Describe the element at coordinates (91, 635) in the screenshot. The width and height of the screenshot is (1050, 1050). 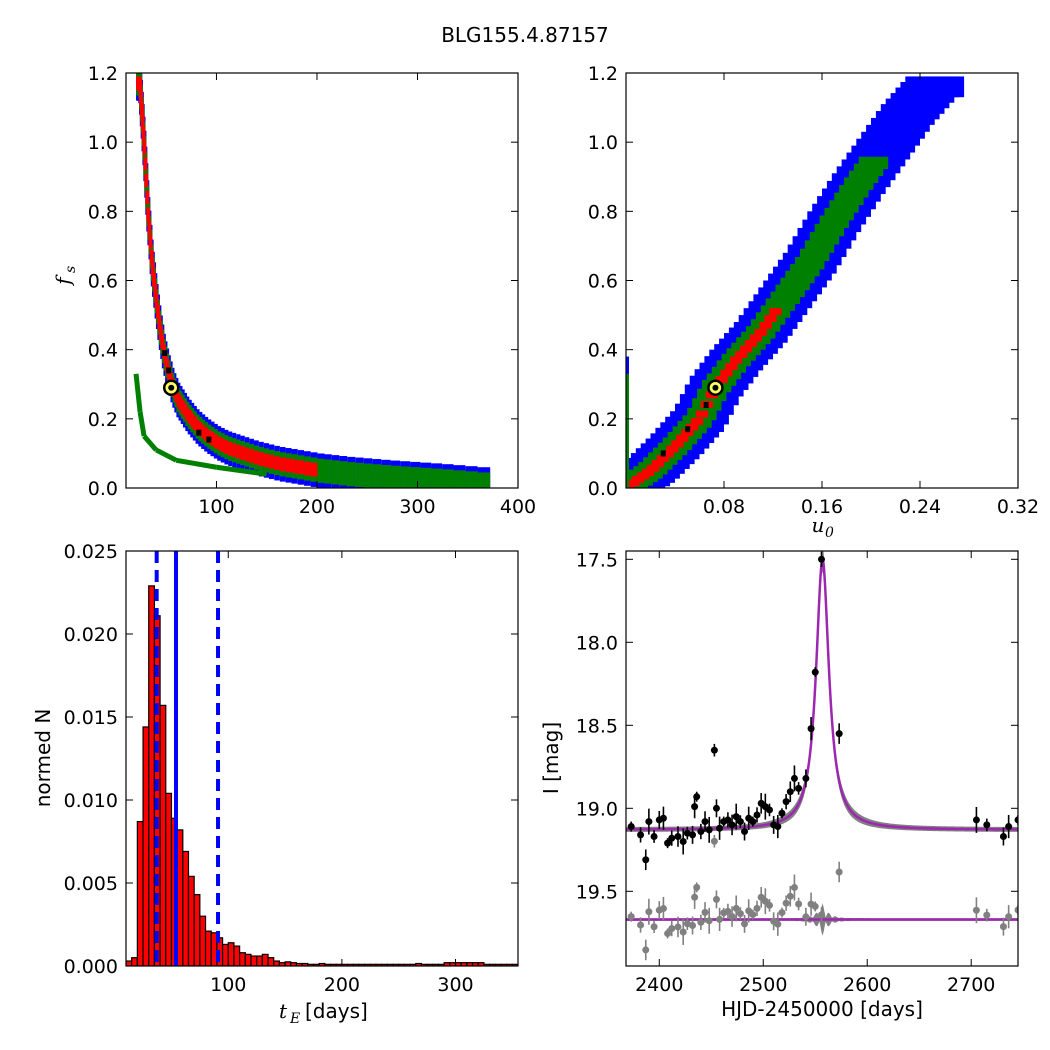
I see `y-tick-label: 0.020` at that location.